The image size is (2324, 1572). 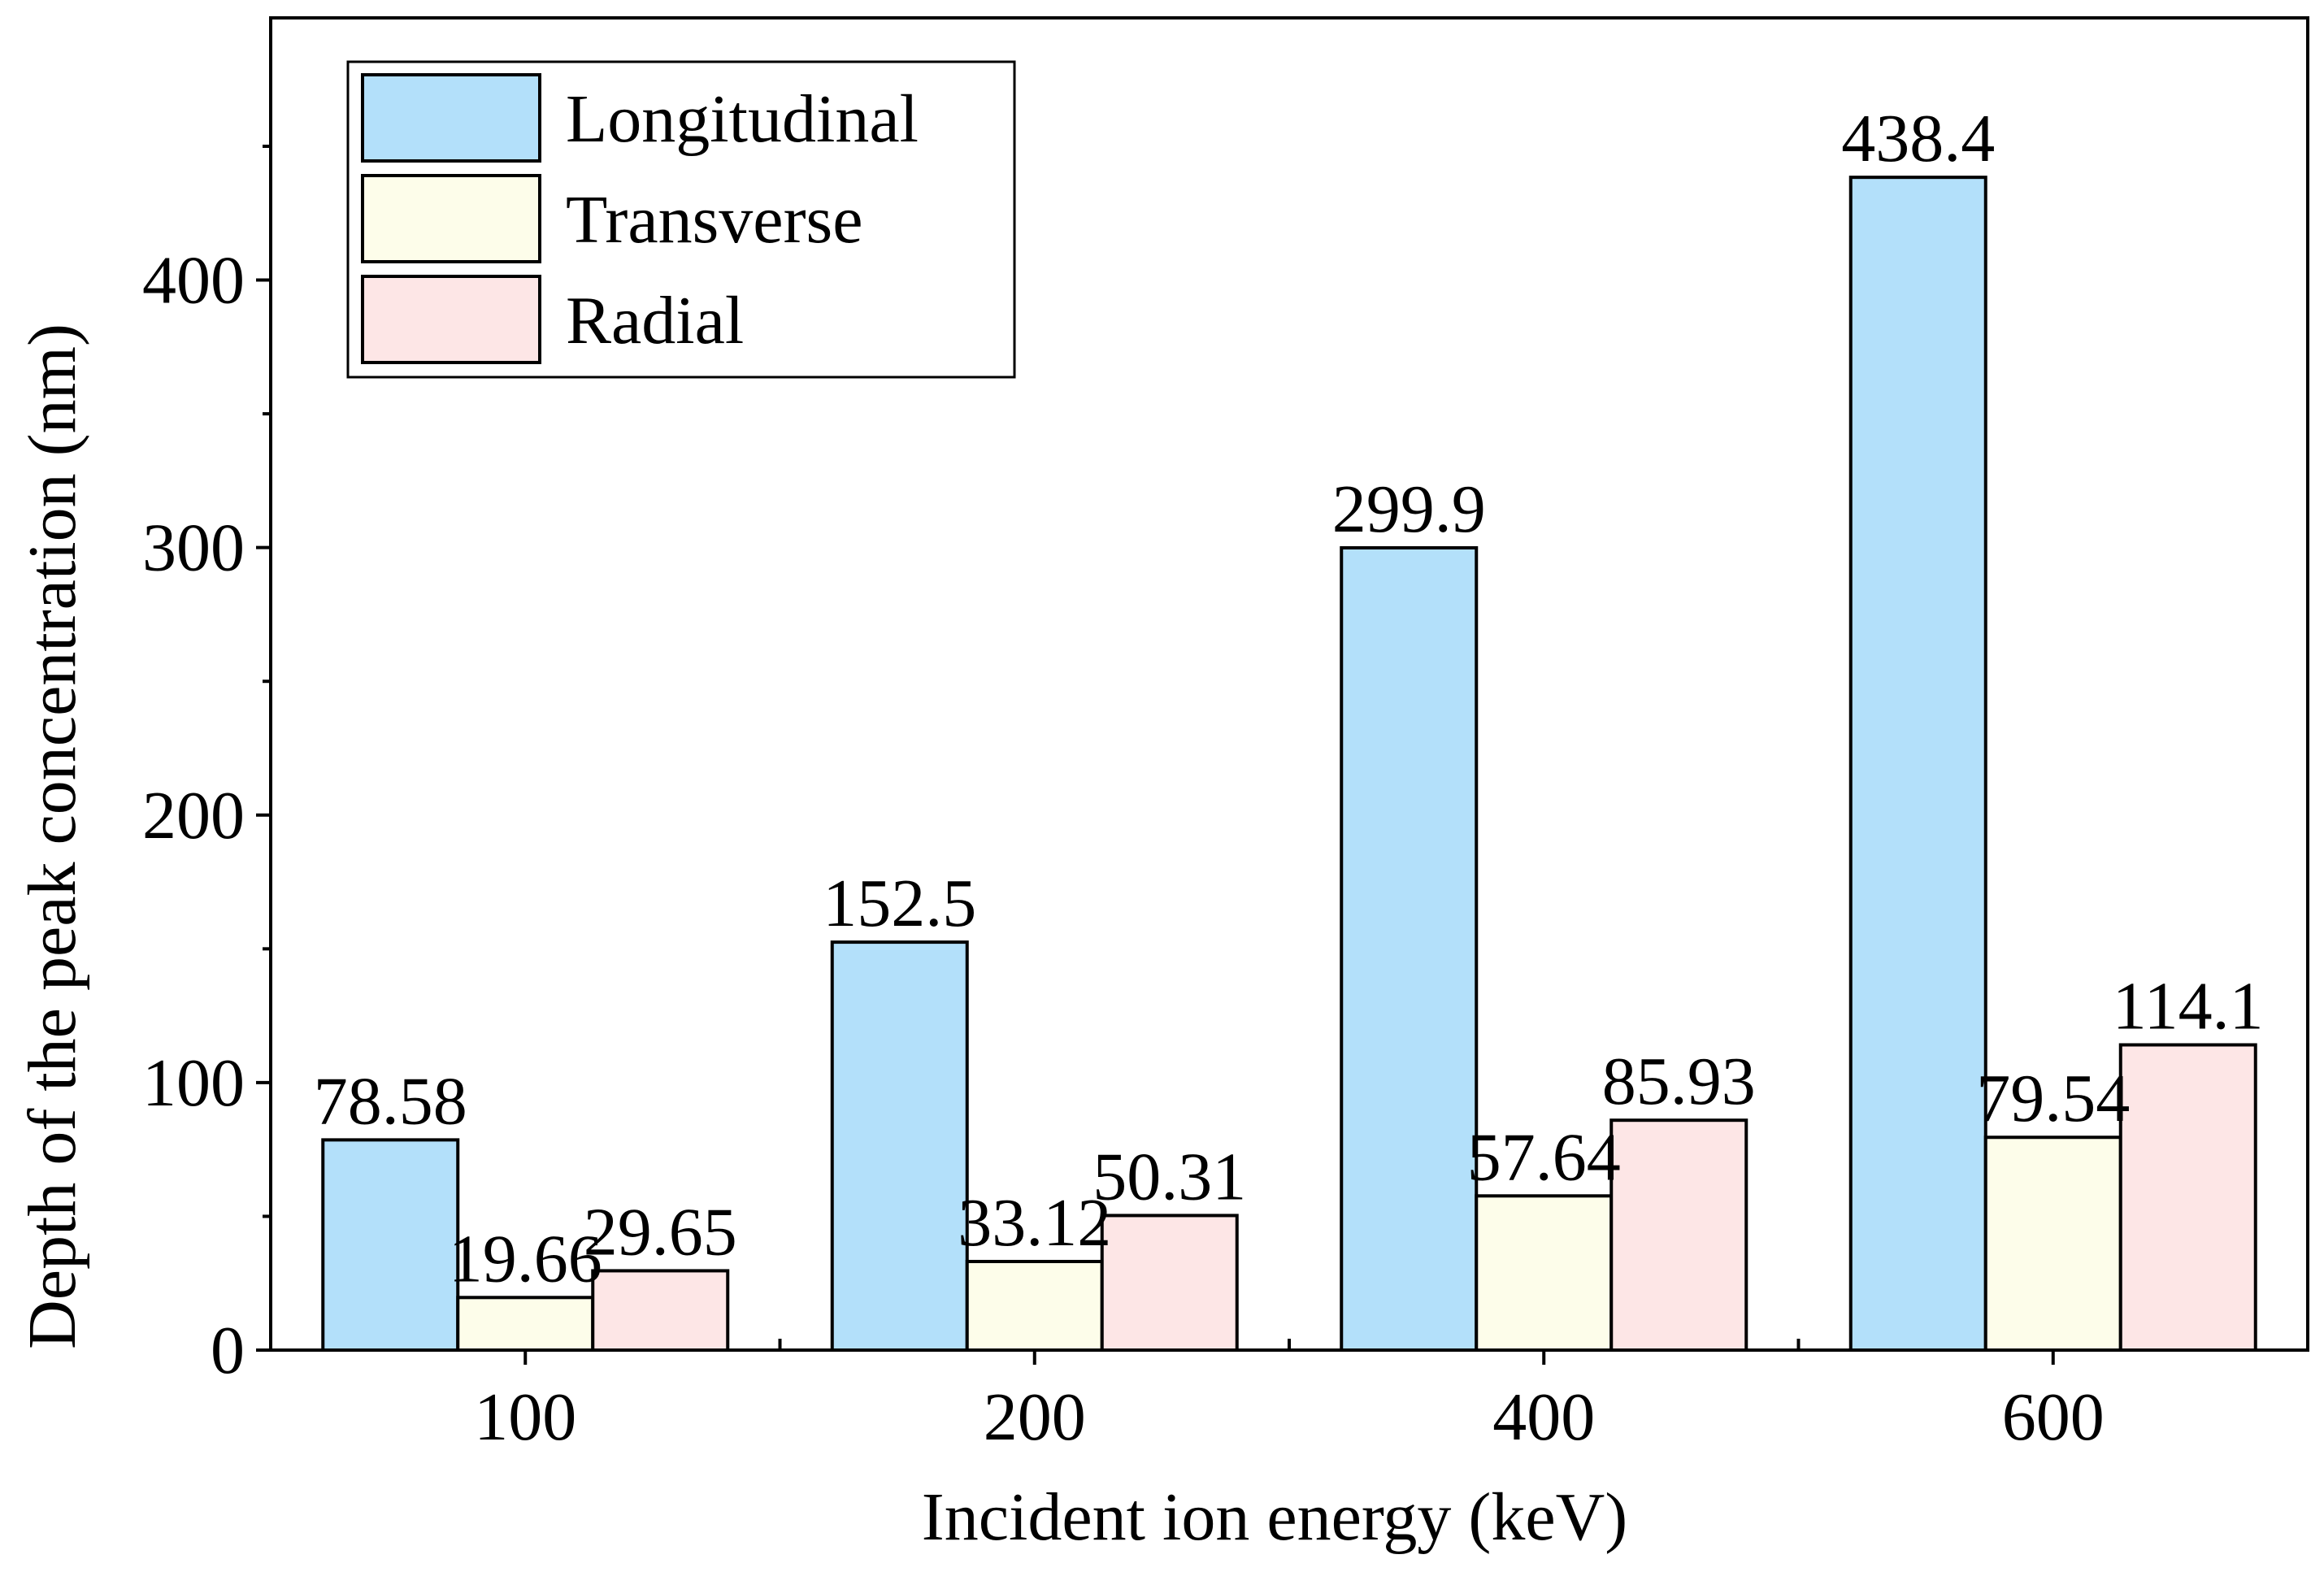 I want to click on y-tick-label: 200, so click(x=193, y=815).